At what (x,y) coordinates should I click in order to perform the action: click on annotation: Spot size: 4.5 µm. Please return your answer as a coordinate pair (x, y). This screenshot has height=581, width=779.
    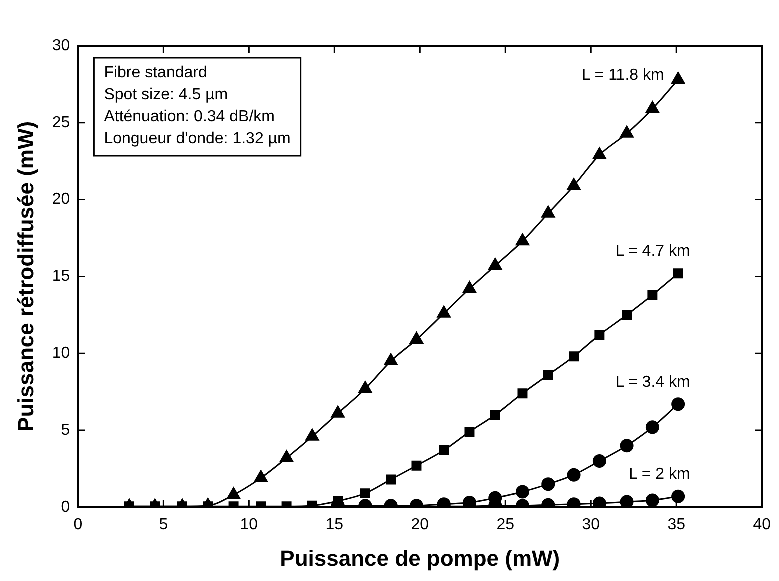
    Looking at the image, I should click on (166, 95).